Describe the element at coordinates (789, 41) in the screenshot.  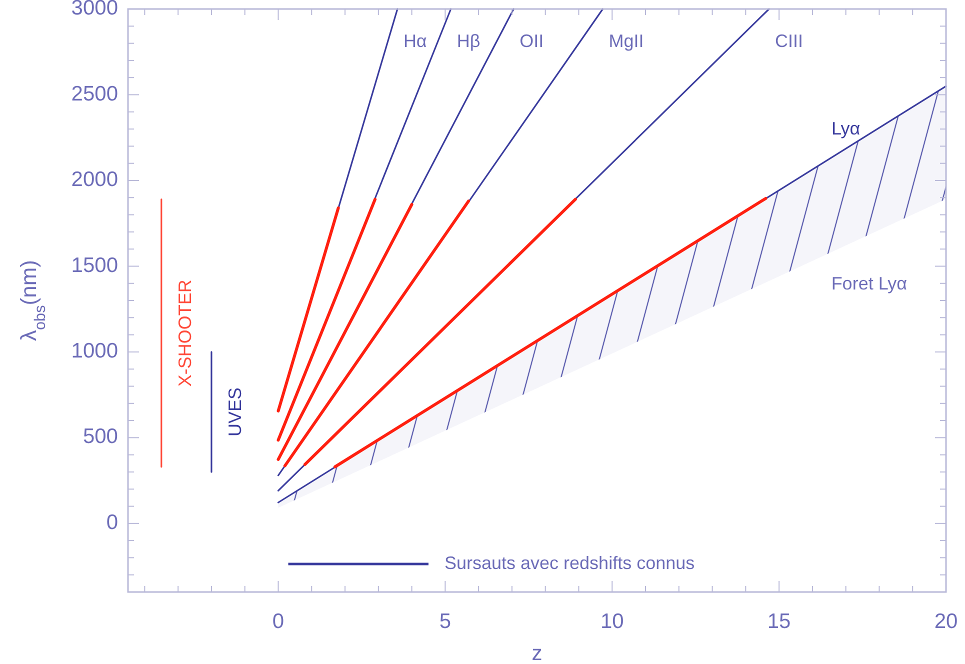
I see `series-label: CIII` at that location.